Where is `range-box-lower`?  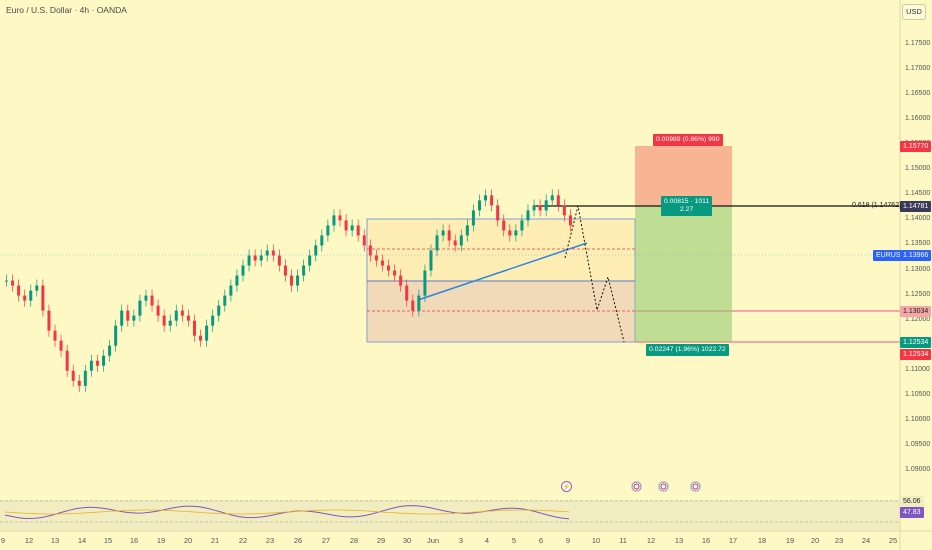 range-box-lower is located at coordinates (501, 311).